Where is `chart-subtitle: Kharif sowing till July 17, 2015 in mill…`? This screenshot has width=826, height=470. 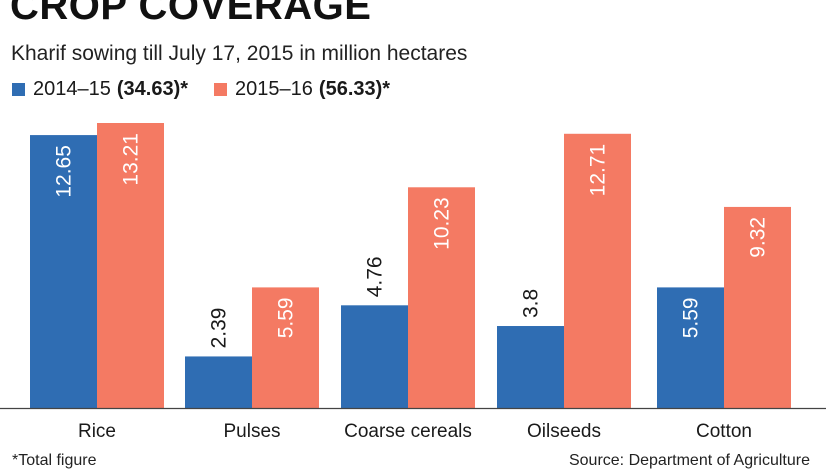
chart-subtitle: Kharif sowing till July 17, 2015 in mill… is located at coordinates (239, 53).